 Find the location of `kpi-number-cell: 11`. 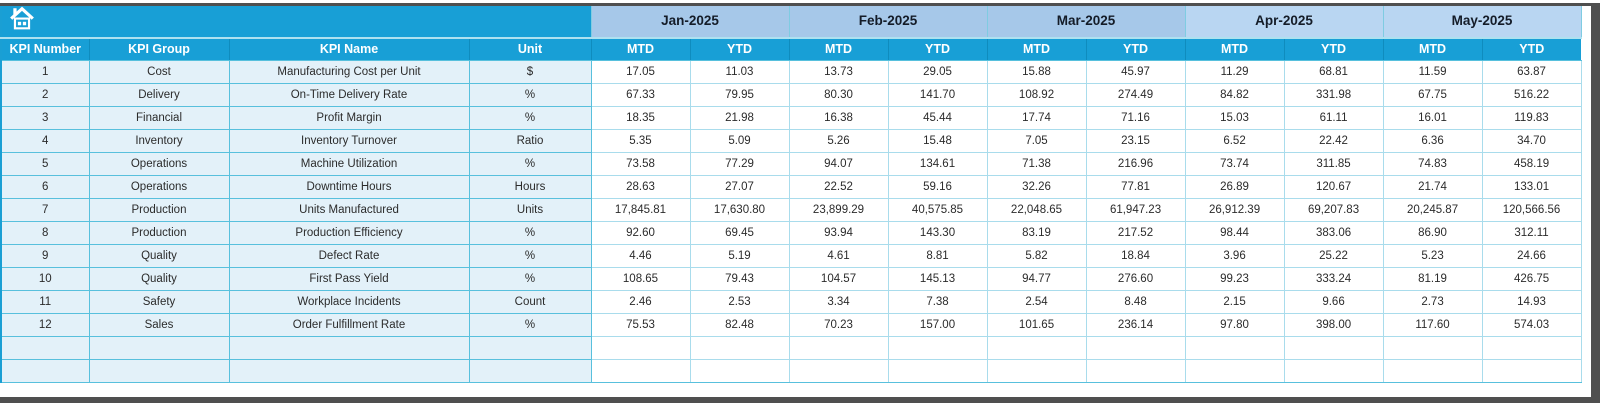

kpi-number-cell: 11 is located at coordinates (45, 302).